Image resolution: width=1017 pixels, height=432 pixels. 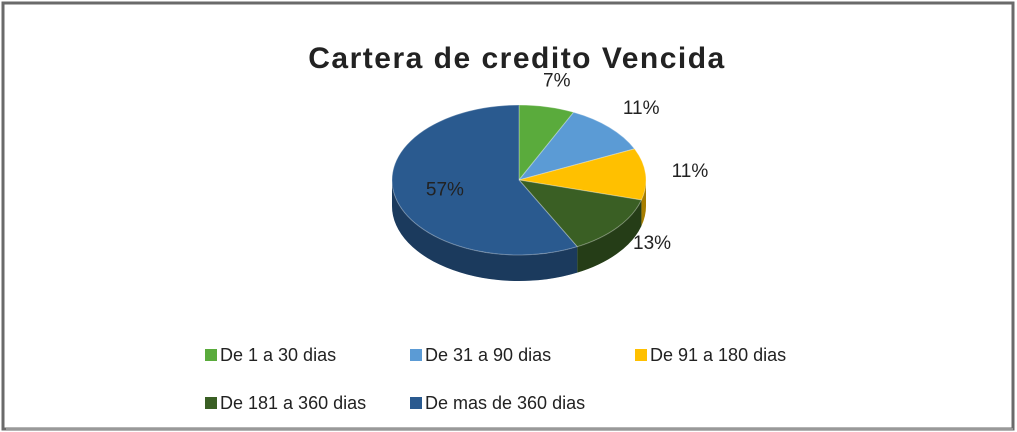 I want to click on data-label: 13%, so click(x=652, y=243).